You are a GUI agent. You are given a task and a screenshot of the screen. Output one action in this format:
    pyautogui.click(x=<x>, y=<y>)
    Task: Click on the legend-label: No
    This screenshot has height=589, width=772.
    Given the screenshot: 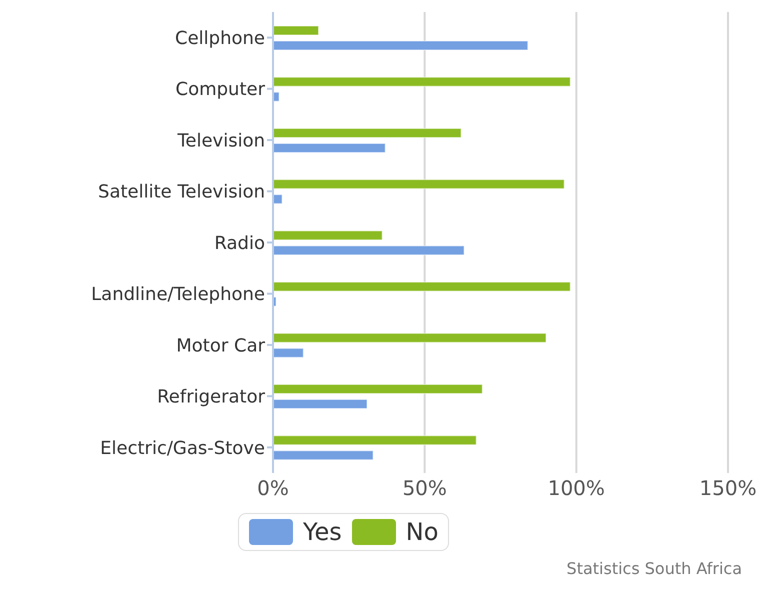 What is the action you would take?
    pyautogui.click(x=421, y=532)
    